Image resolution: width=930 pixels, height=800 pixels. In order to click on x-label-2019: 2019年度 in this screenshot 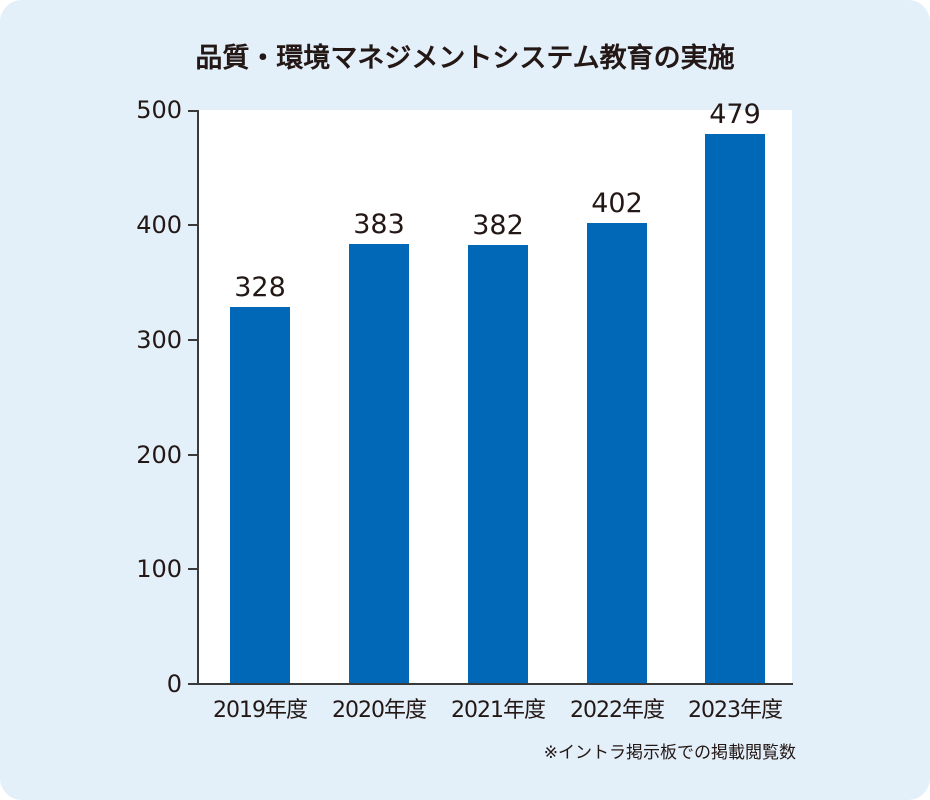, I will do `click(260, 710)`.